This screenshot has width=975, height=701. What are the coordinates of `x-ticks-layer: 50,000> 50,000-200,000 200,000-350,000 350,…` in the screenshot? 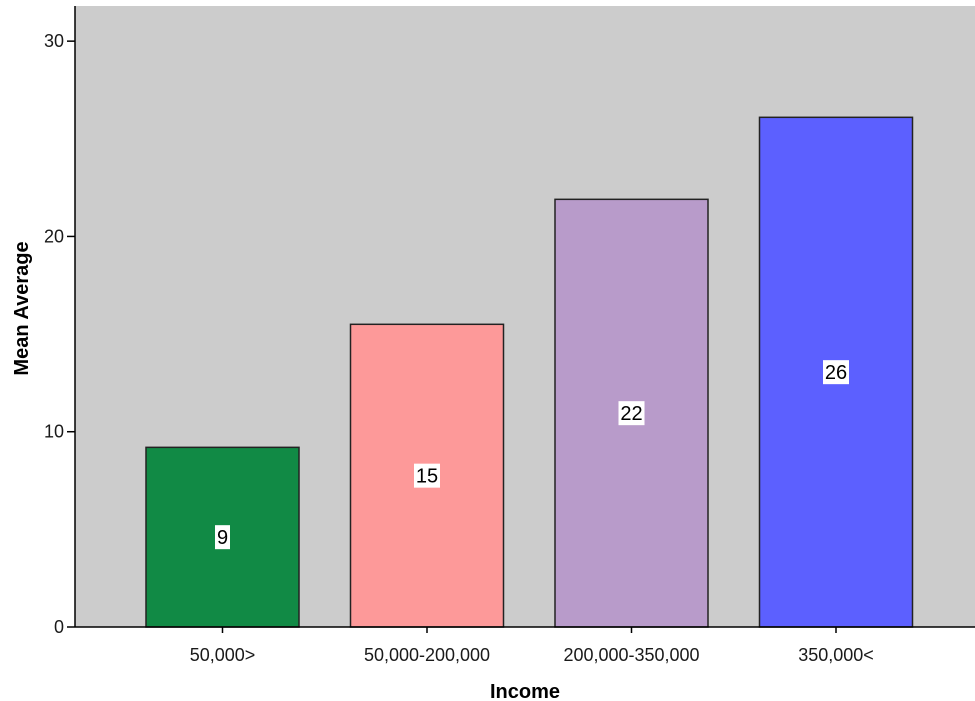 It's located at (532, 646).